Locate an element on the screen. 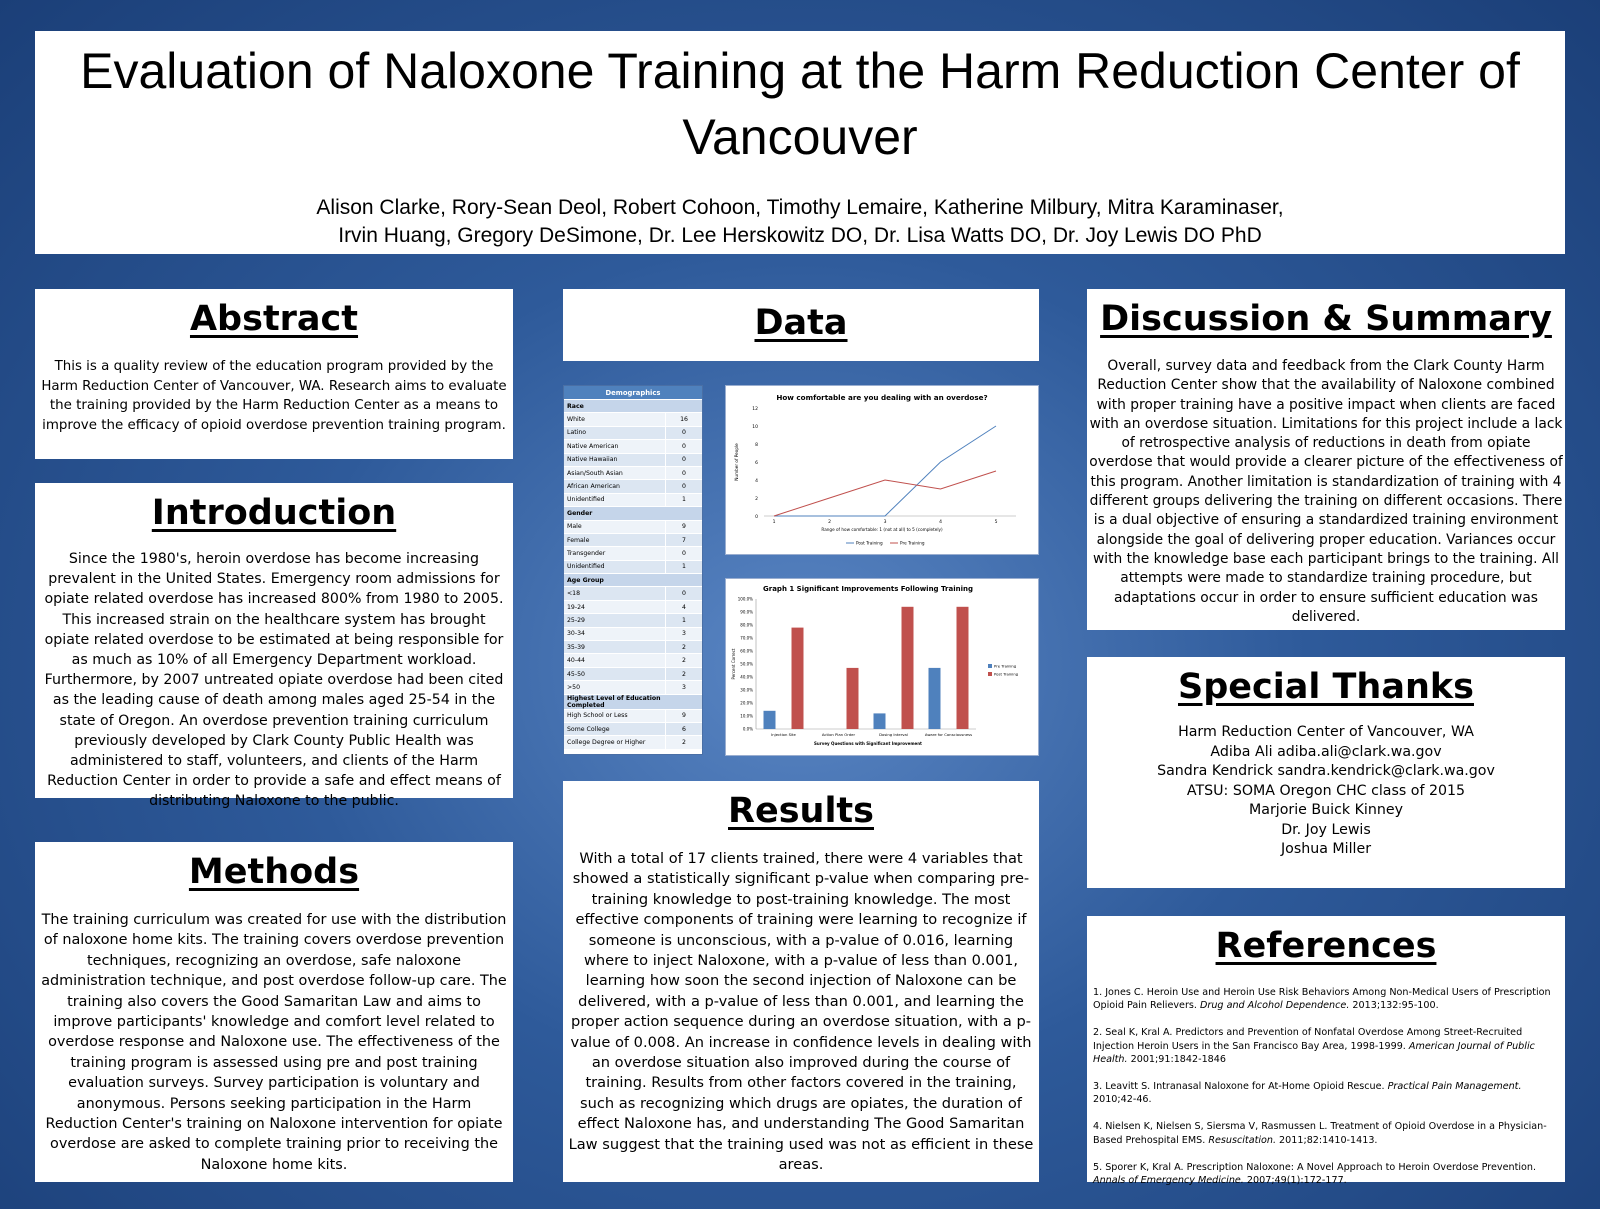 This screenshot has width=1600, height=1209. table-row: >50 3 is located at coordinates (633, 687).